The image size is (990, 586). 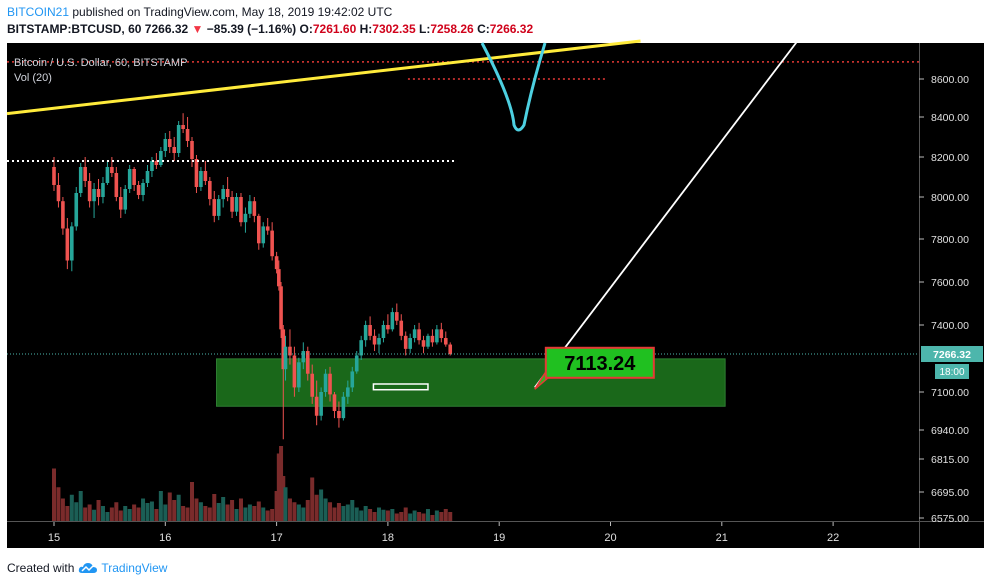 What do you see at coordinates (952, 355) in the screenshot?
I see `last-price-tag-label: 7266.32` at bounding box center [952, 355].